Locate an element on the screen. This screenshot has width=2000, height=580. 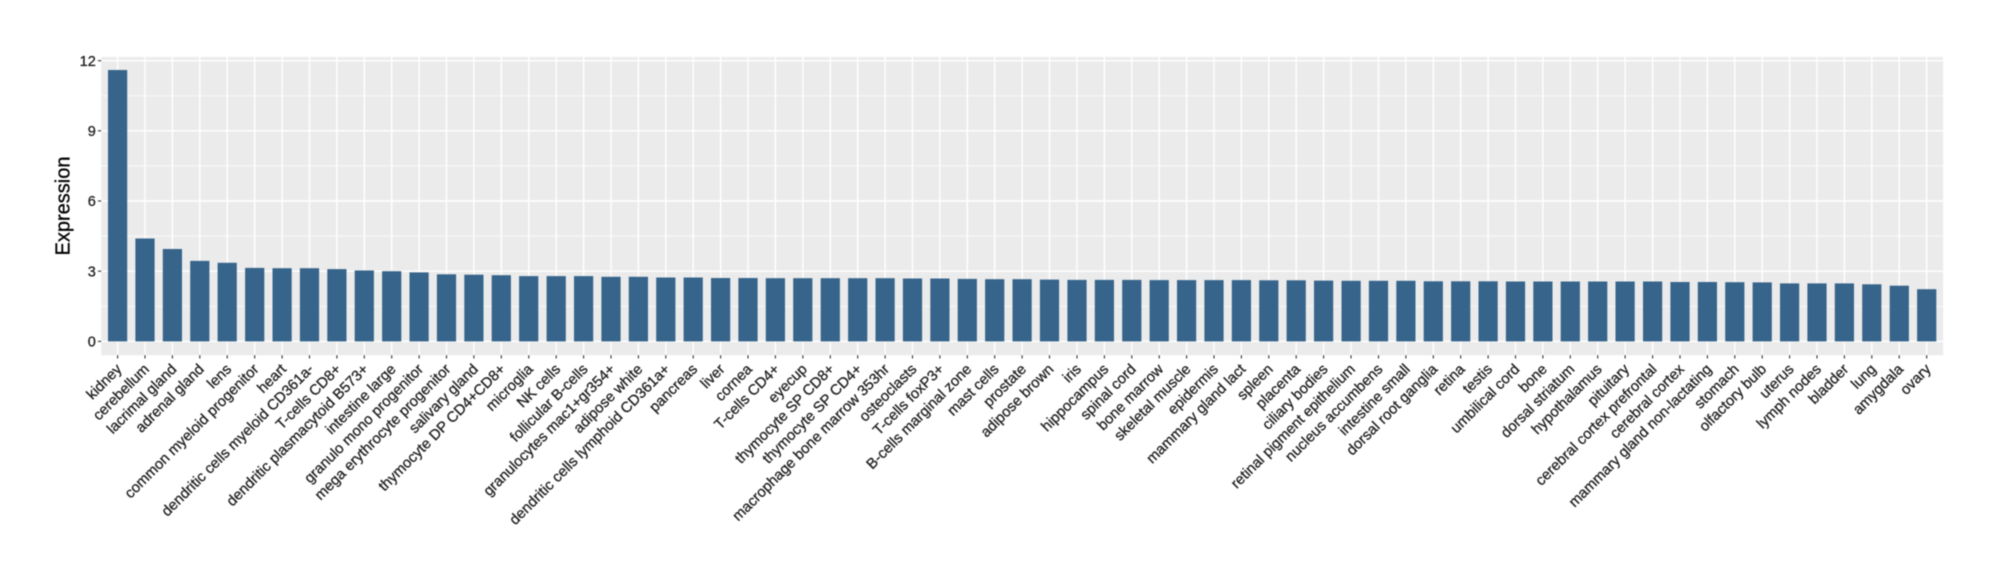
svg-text: 9 is located at coordinates (92, 132).